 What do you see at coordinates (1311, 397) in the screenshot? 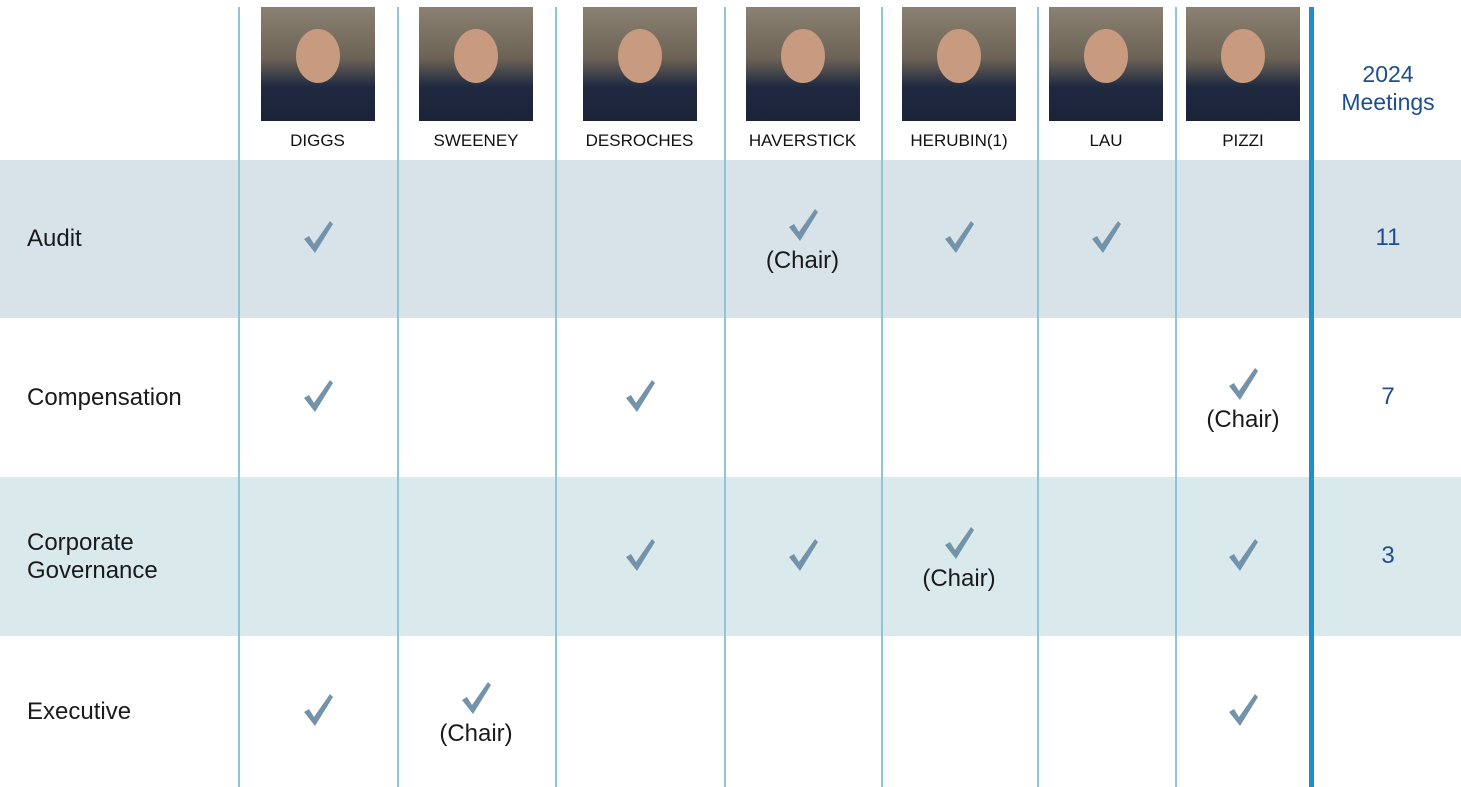
I see `meetings-divider` at bounding box center [1311, 397].